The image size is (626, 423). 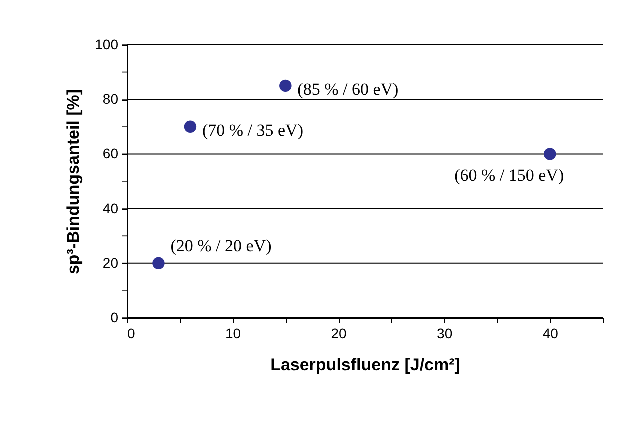 What do you see at coordinates (509, 176) in the screenshot?
I see `annotation: (60 % / 150 eV)` at bounding box center [509, 176].